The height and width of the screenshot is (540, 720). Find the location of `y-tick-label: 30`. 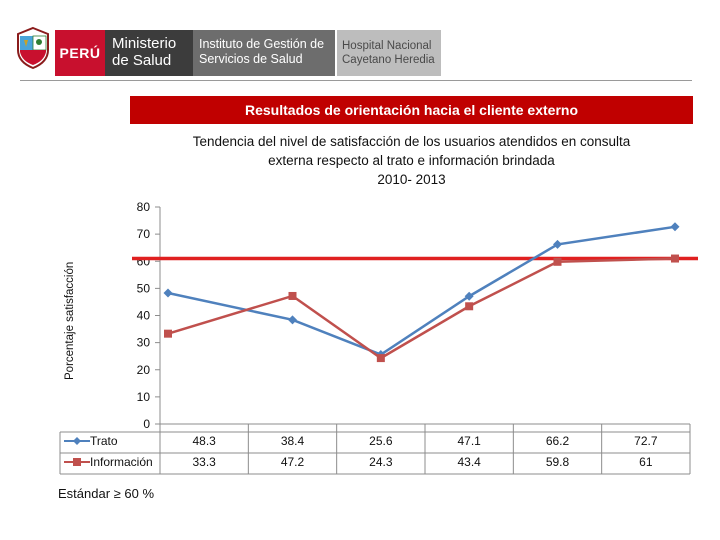

y-tick-label: 30 is located at coordinates (144, 343).